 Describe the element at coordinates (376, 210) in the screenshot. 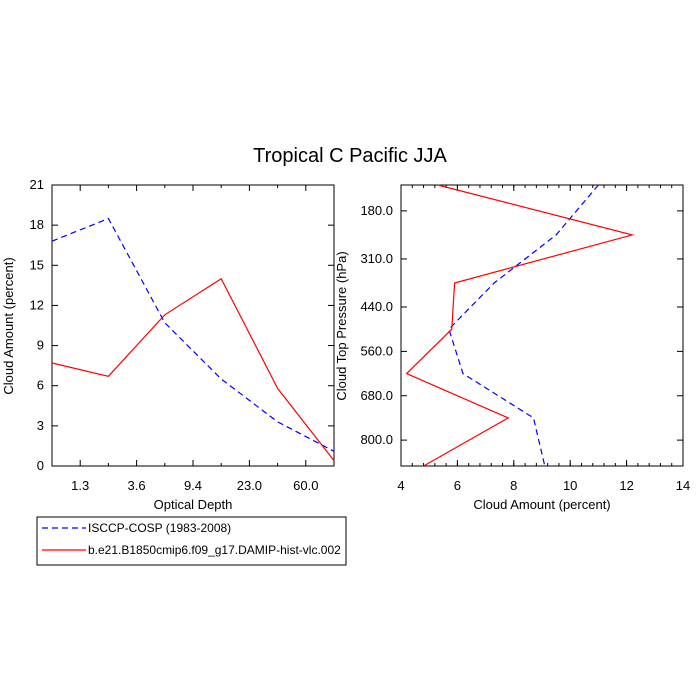

I see `right-y-tick-label: 180.0` at that location.